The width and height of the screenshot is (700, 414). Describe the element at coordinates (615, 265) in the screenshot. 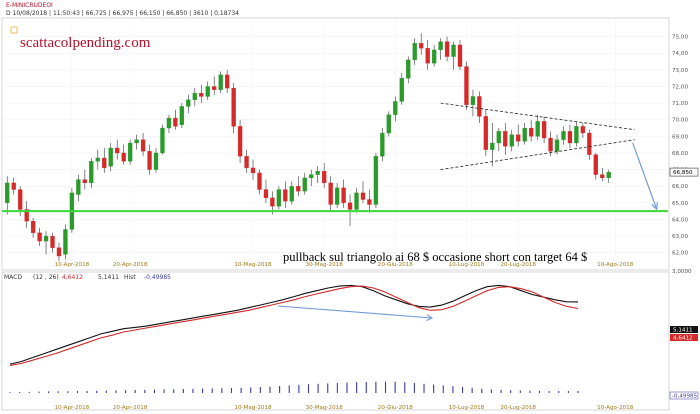

I see `price-x-tick: 10-Ago-2018` at that location.